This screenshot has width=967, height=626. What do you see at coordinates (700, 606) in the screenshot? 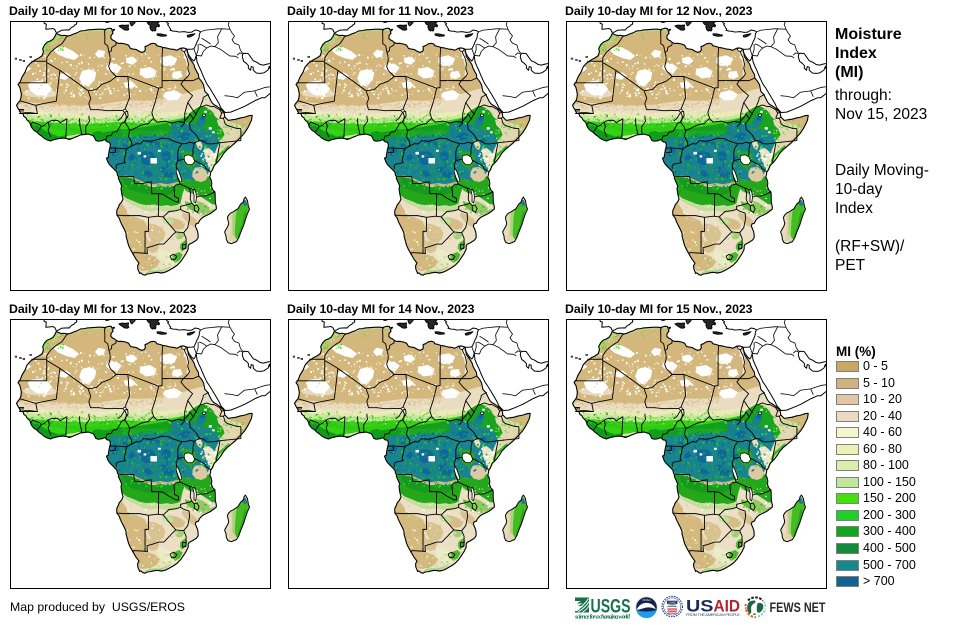
I see `svg-text: US` at bounding box center [700, 606].